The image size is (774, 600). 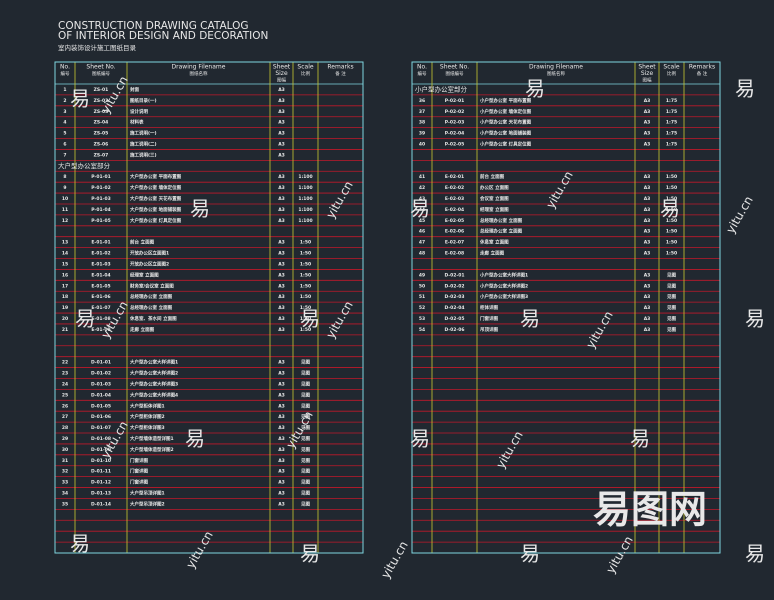 What do you see at coordinates (422, 221) in the screenshot?
I see `cell: 45` at bounding box center [422, 221].